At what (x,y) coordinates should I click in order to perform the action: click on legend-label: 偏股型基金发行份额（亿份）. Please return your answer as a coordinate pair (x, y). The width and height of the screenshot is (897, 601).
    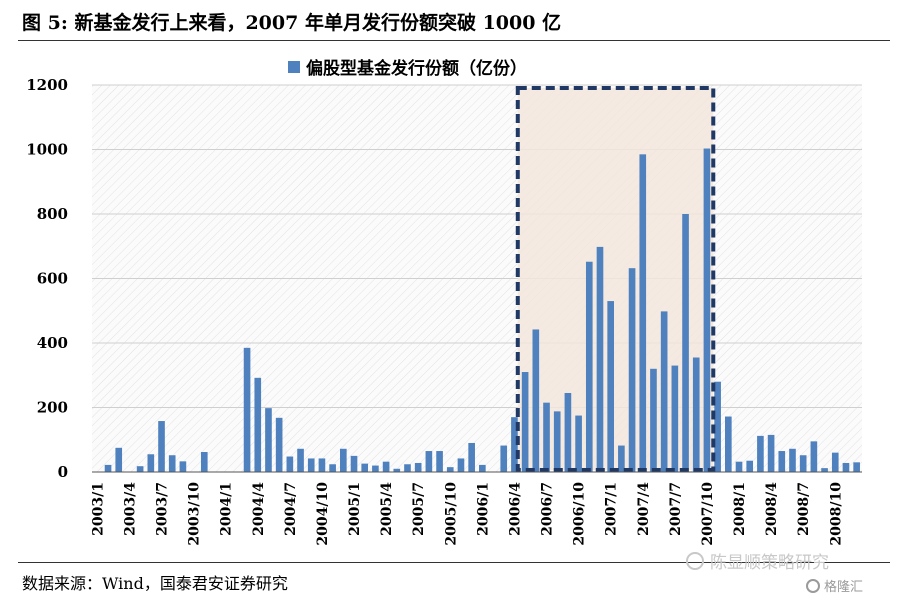
    Looking at the image, I should click on (416, 68).